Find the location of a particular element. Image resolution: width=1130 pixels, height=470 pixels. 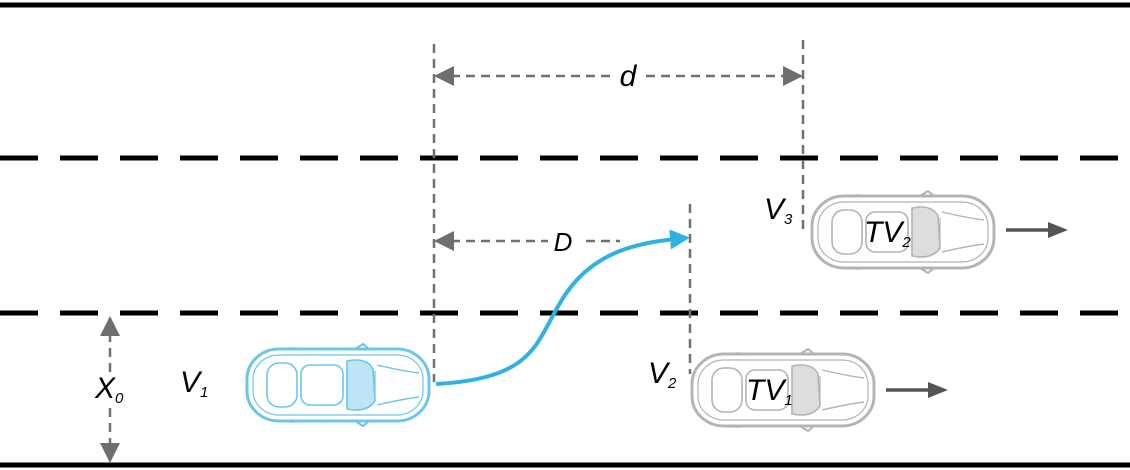

distance-D-label: D is located at coordinates (563, 242).